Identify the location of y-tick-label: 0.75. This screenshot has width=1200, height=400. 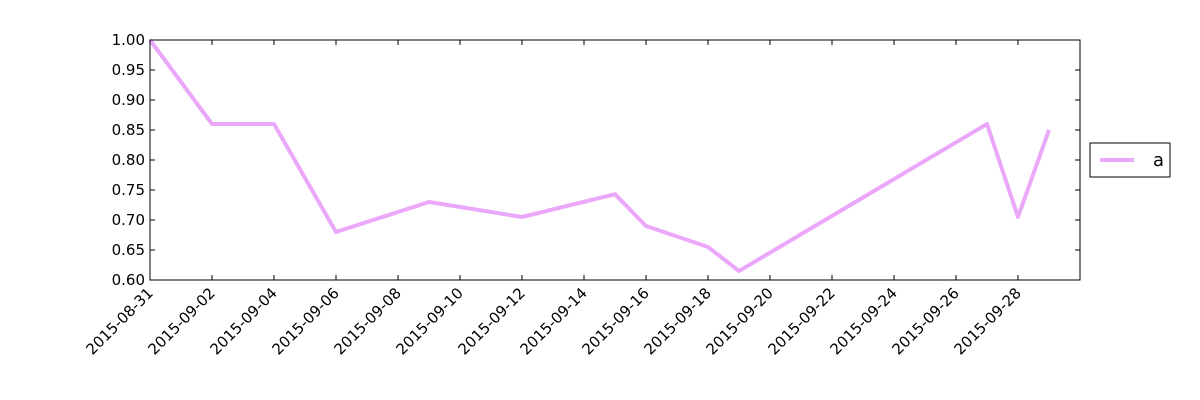
(128, 190).